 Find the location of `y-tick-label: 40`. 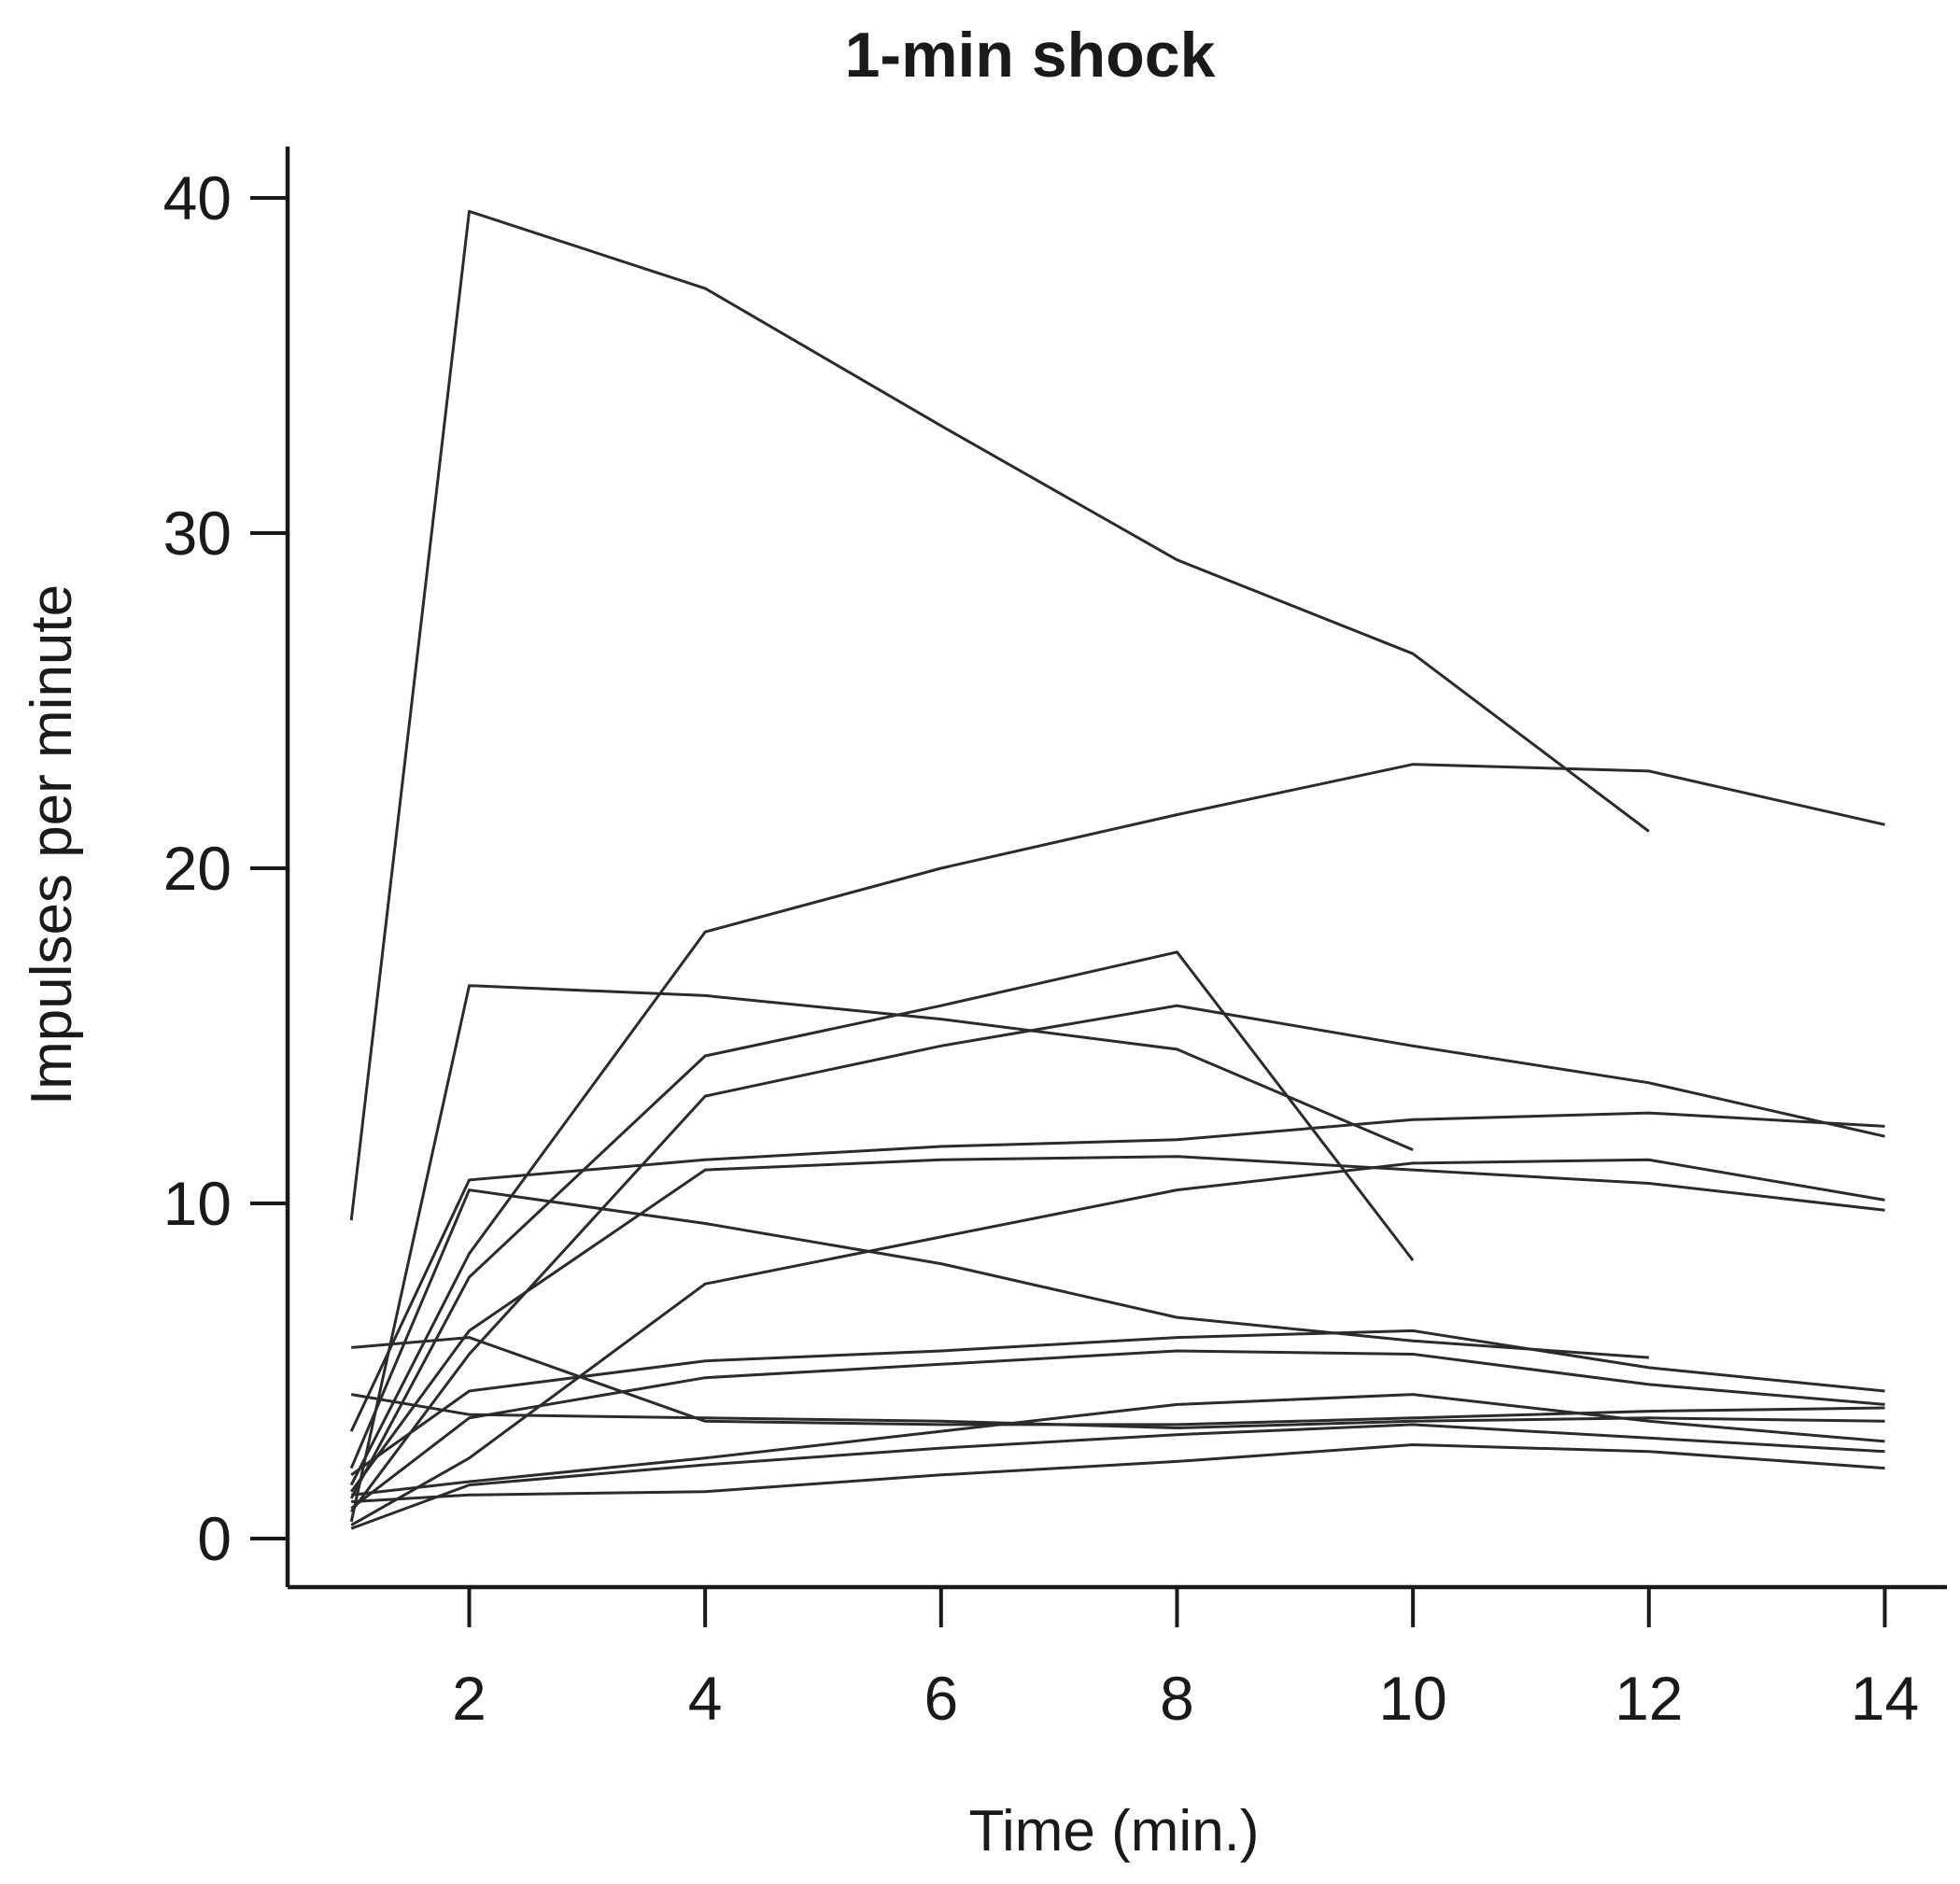

y-tick-label: 40 is located at coordinates (197, 198).